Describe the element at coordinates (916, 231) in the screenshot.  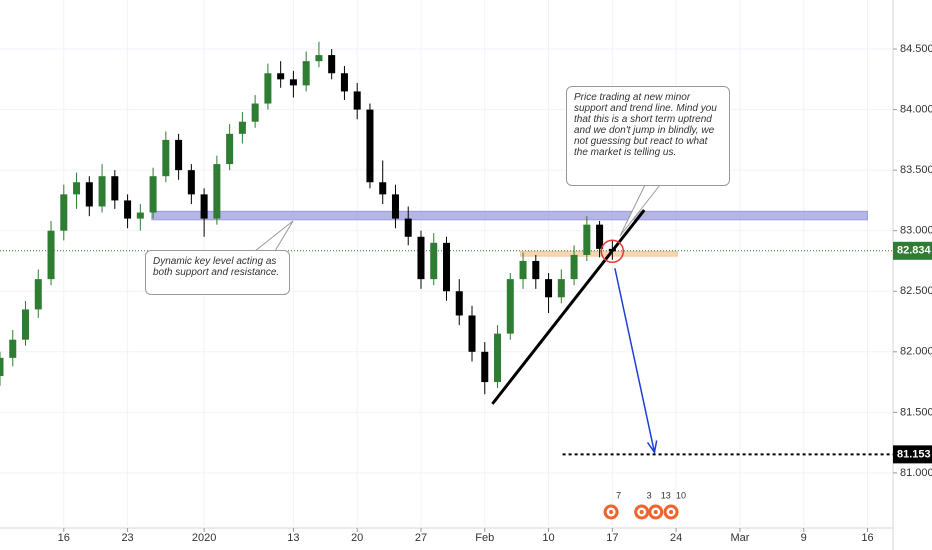
I see `y-tick-label: 83.000` at that location.